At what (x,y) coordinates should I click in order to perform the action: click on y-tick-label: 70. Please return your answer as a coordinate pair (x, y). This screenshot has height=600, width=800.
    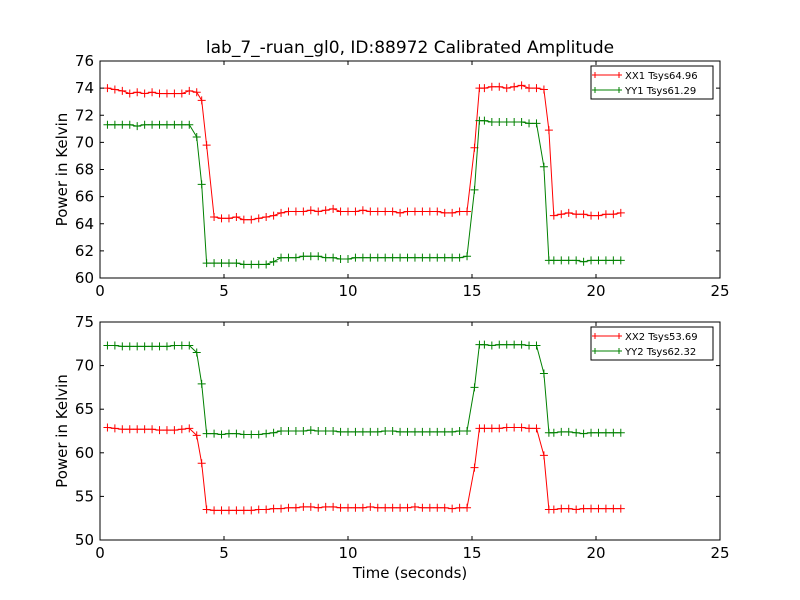
    Looking at the image, I should click on (84, 366).